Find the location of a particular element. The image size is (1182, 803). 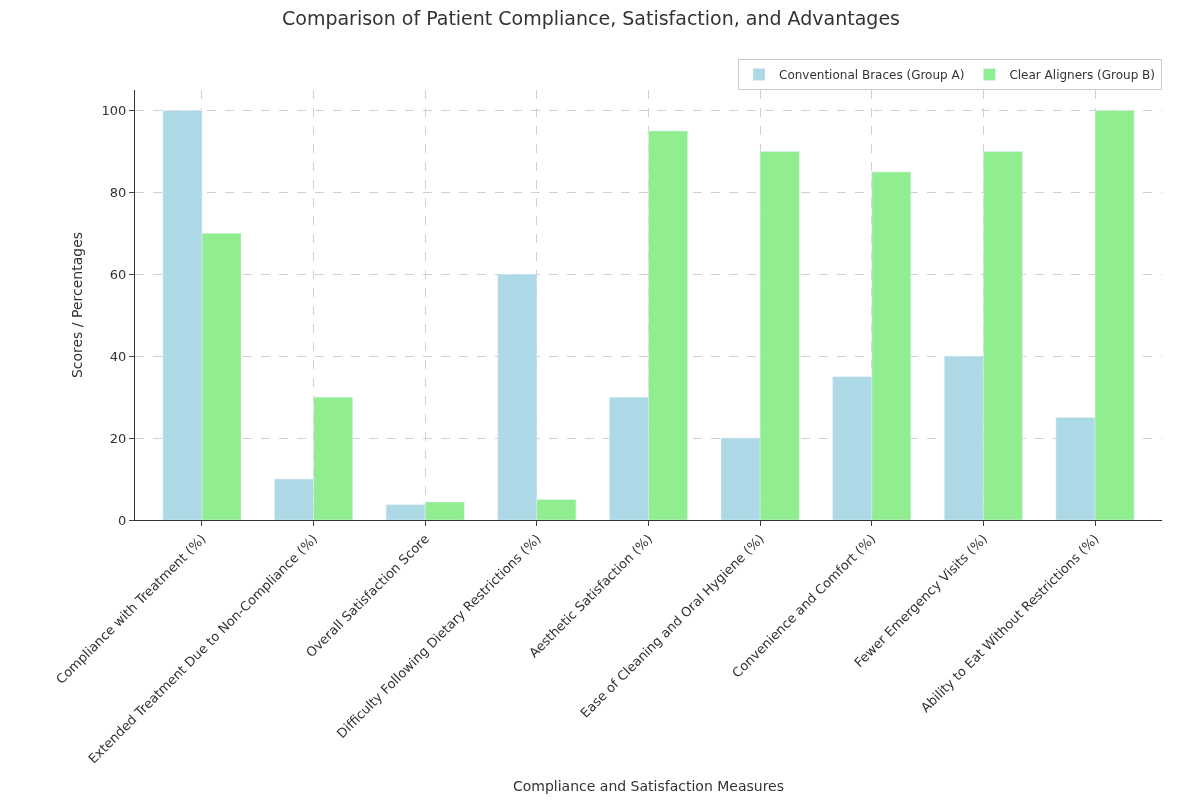

y-tick-label: 40 is located at coordinates (118, 356).